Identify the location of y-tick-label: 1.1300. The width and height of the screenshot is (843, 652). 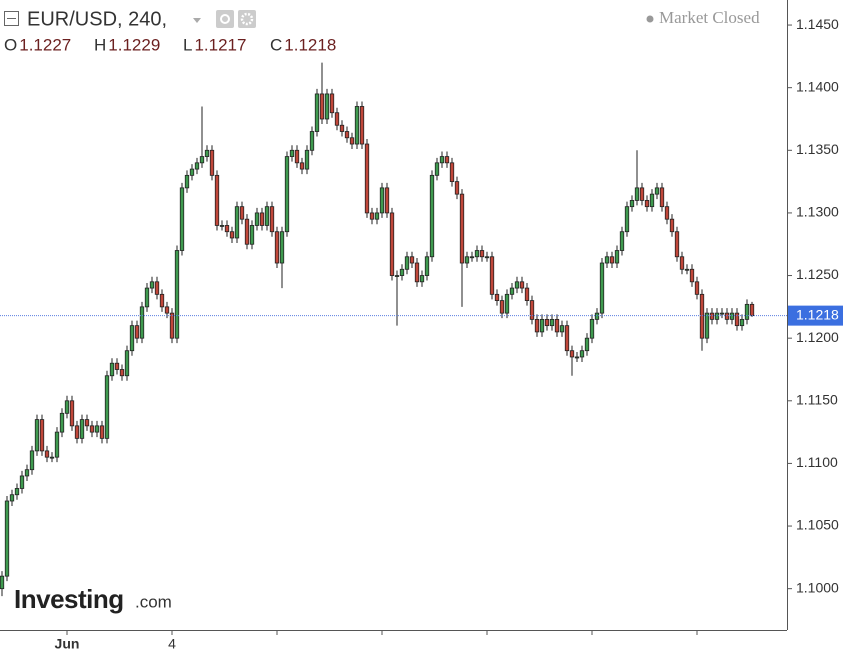
(817, 212).